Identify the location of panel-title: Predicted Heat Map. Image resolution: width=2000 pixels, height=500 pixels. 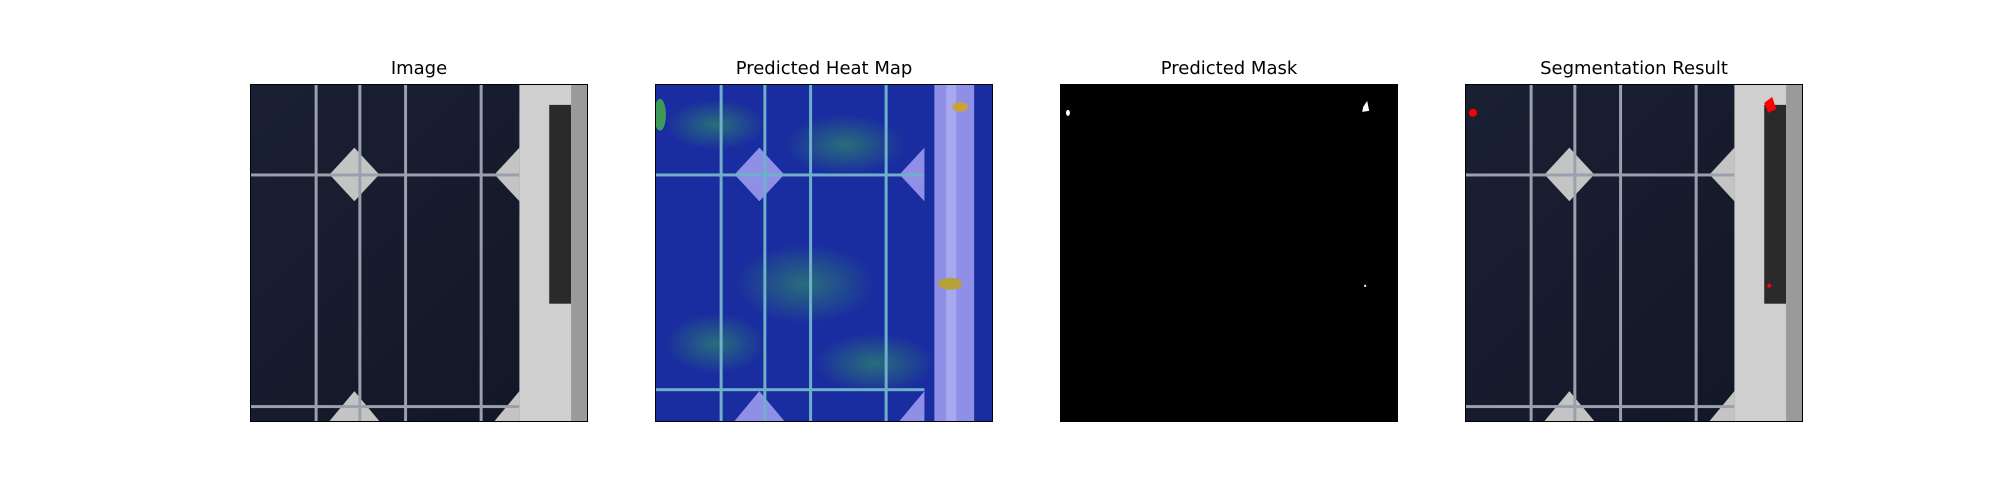
(824, 68).